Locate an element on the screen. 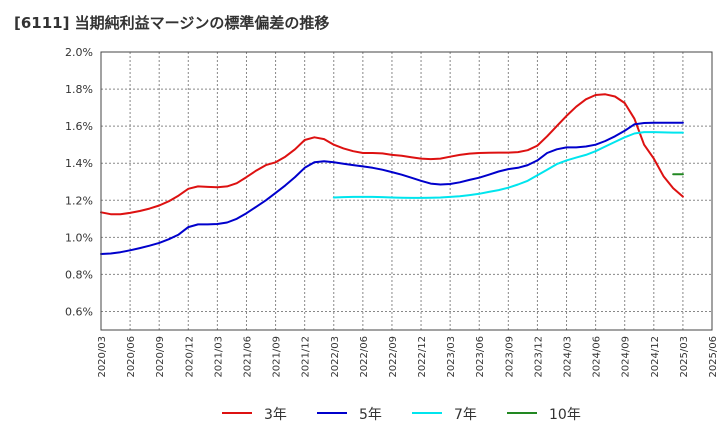 This screenshot has width=720, height=444. x-tick-label: 2022/06 is located at coordinates (364, 357).